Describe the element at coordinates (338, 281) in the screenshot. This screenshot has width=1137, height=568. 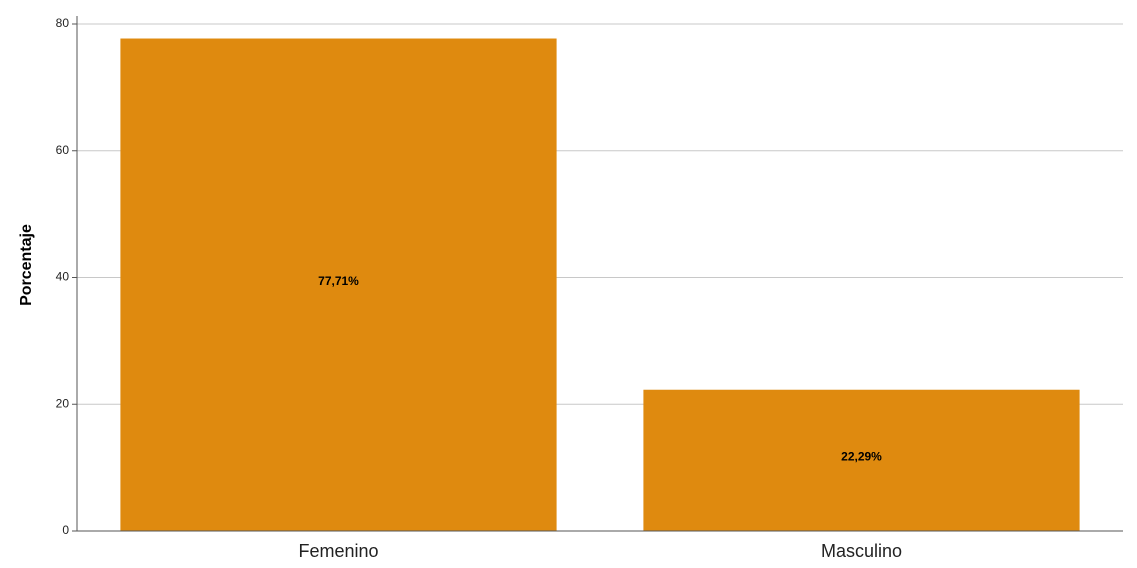
I see `data-label-femenino: 77,71%` at that location.